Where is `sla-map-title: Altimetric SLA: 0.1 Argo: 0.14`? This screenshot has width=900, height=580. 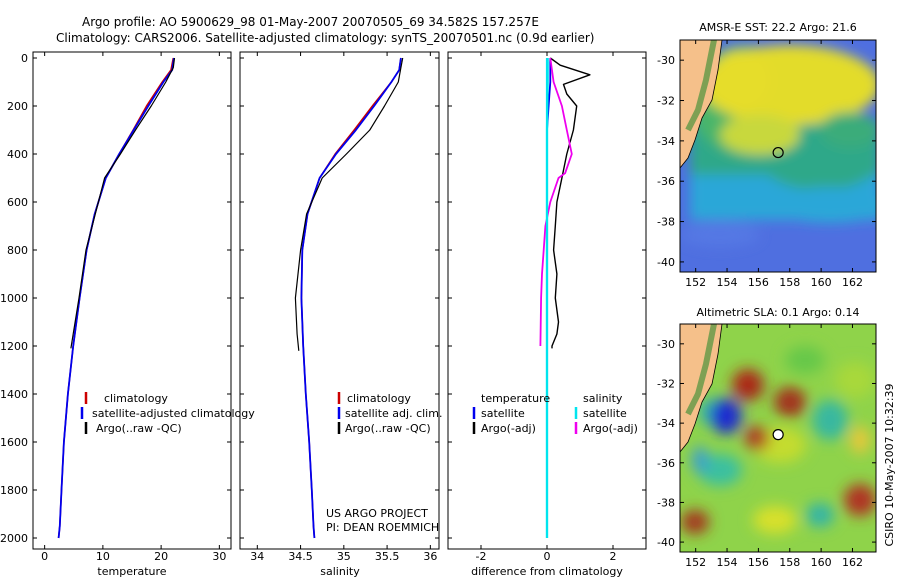 sla-map-title: Altimetric SLA: 0.1 Argo: 0.14 is located at coordinates (777, 312).